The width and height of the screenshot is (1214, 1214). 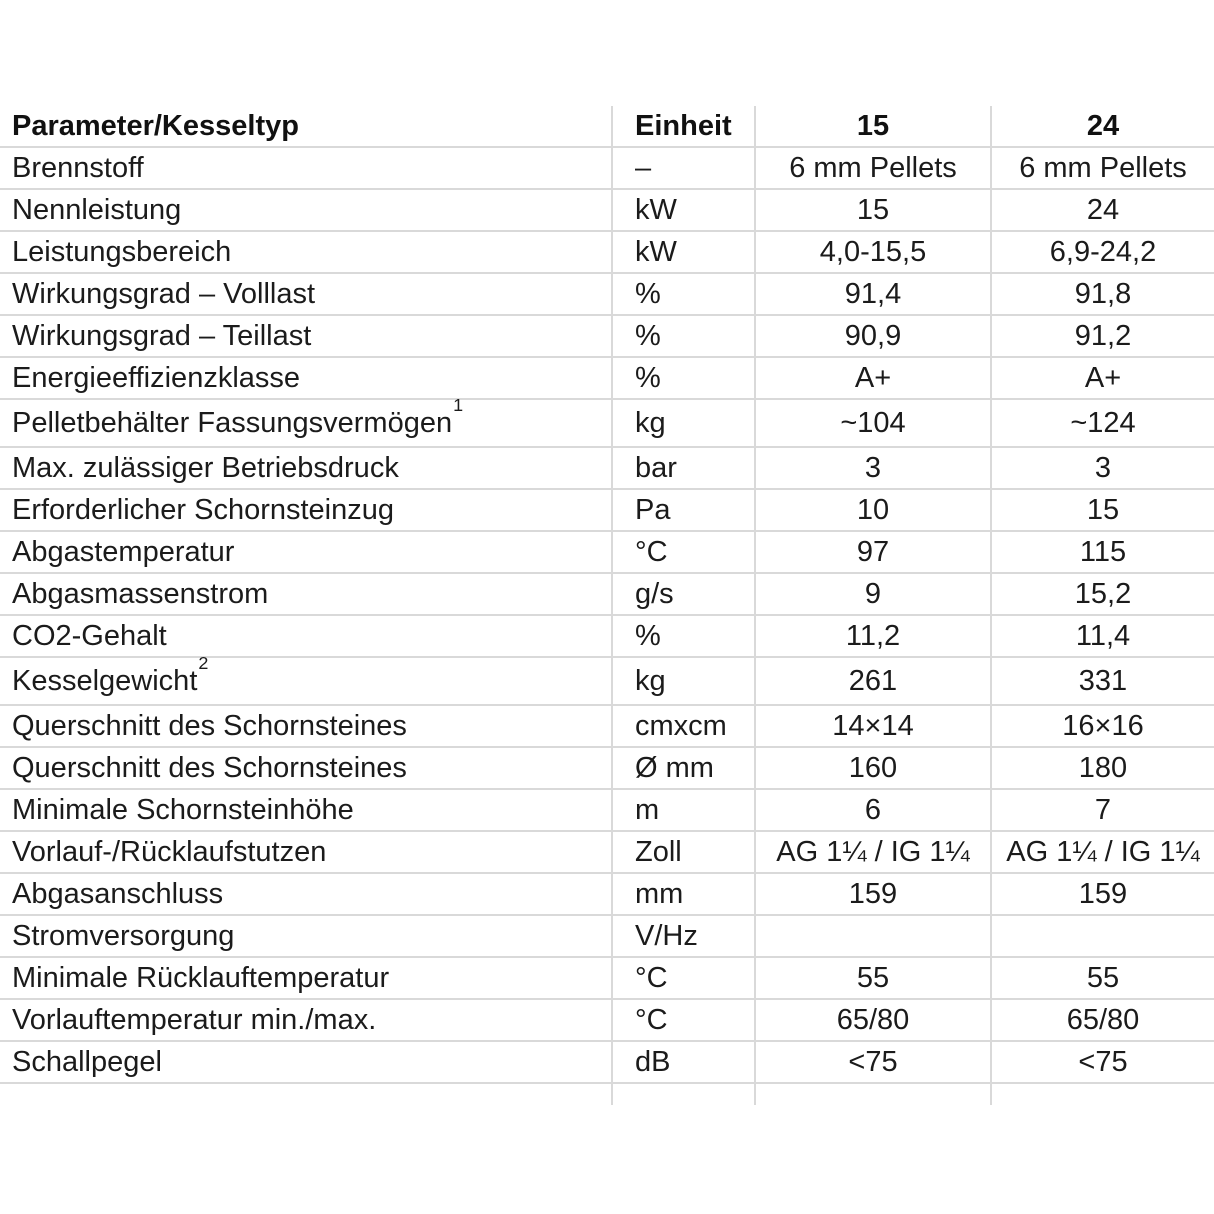 What do you see at coordinates (872, 594) in the screenshot?
I see `value-cell-model-15: 9` at bounding box center [872, 594].